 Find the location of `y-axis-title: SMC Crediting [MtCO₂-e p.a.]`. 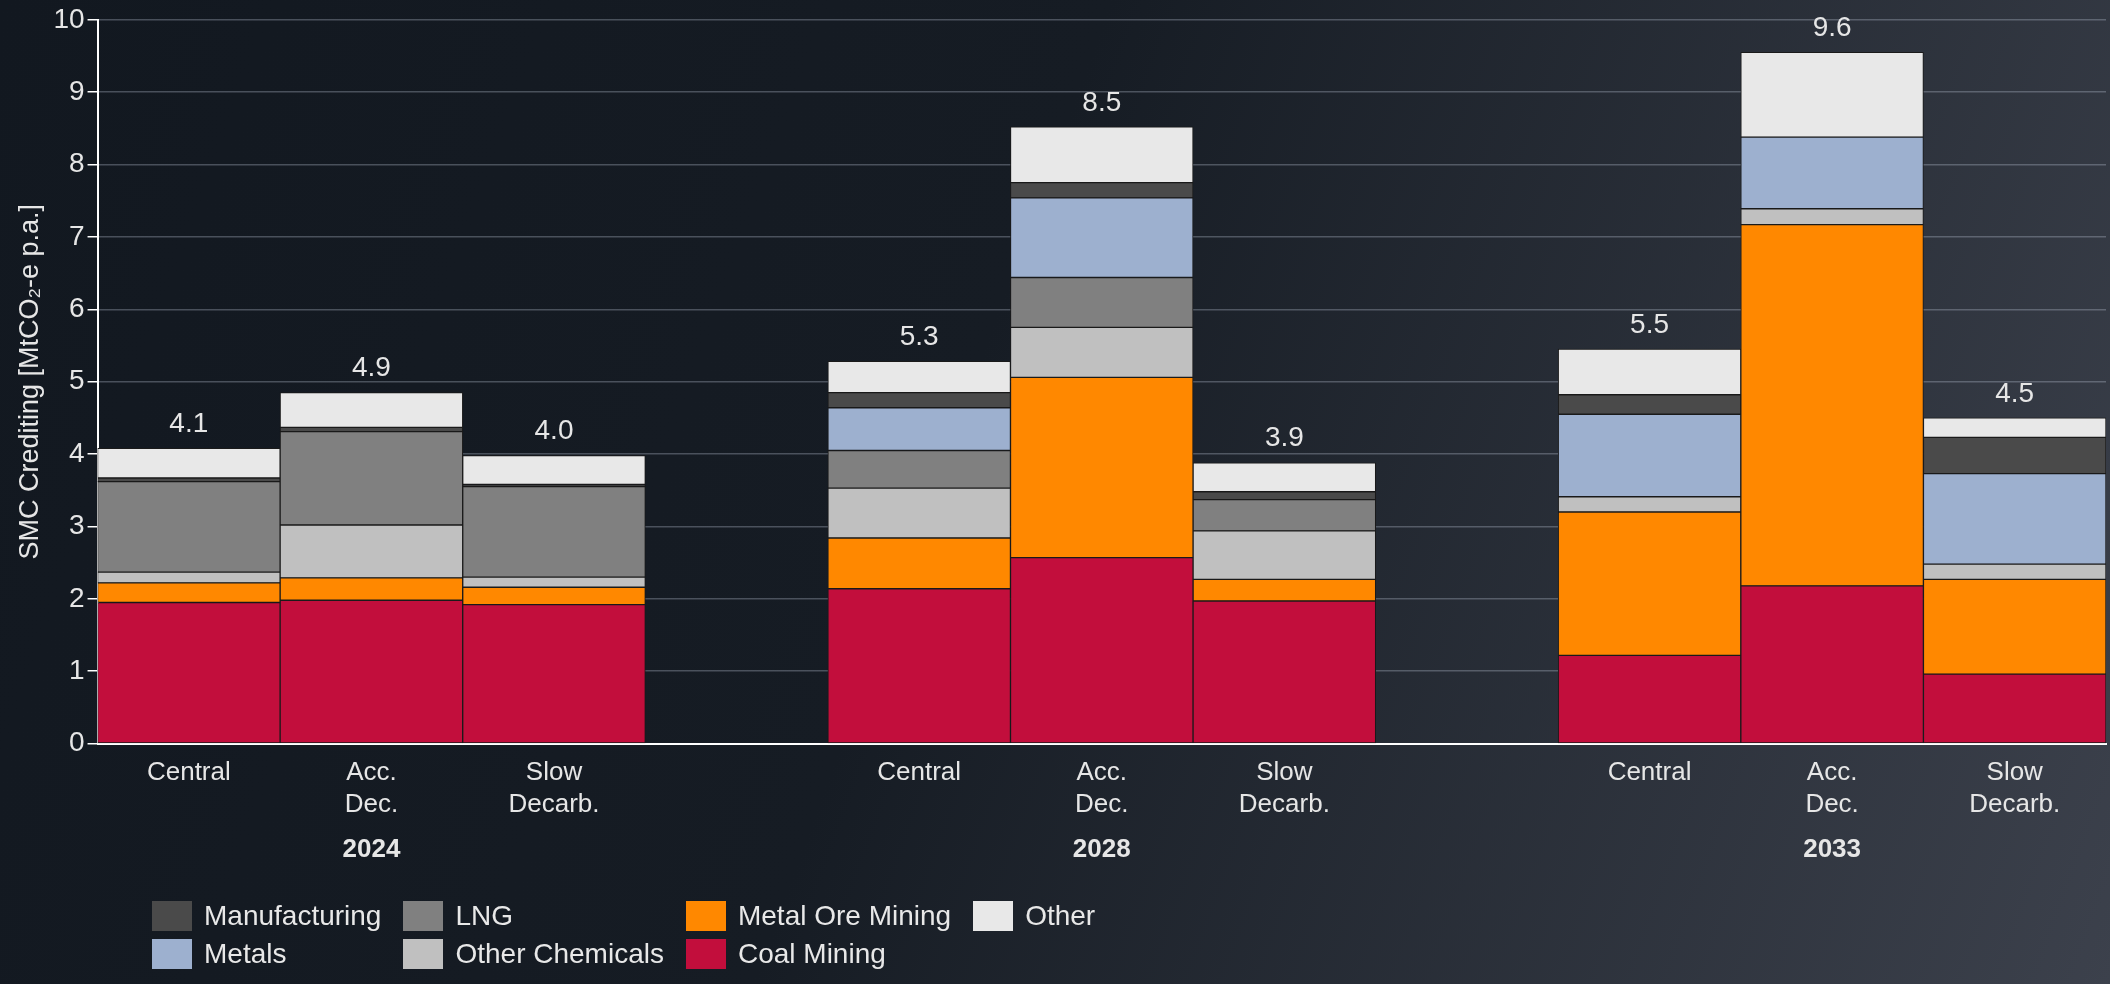

y-axis-title: SMC Crediting [MtCO₂-e p.a.] is located at coordinates (28, 381).